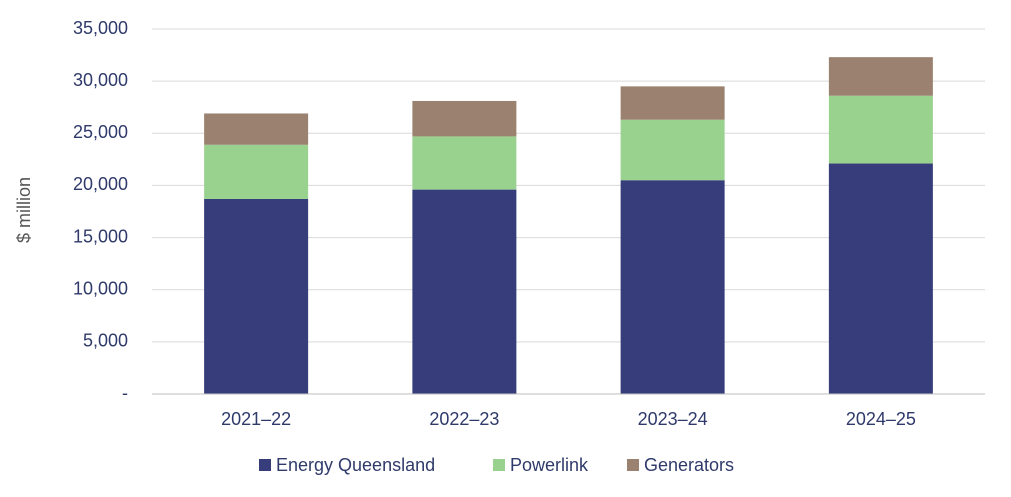 The image size is (1011, 497). I want to click on y-tick-label: 35,000, so click(100, 28).